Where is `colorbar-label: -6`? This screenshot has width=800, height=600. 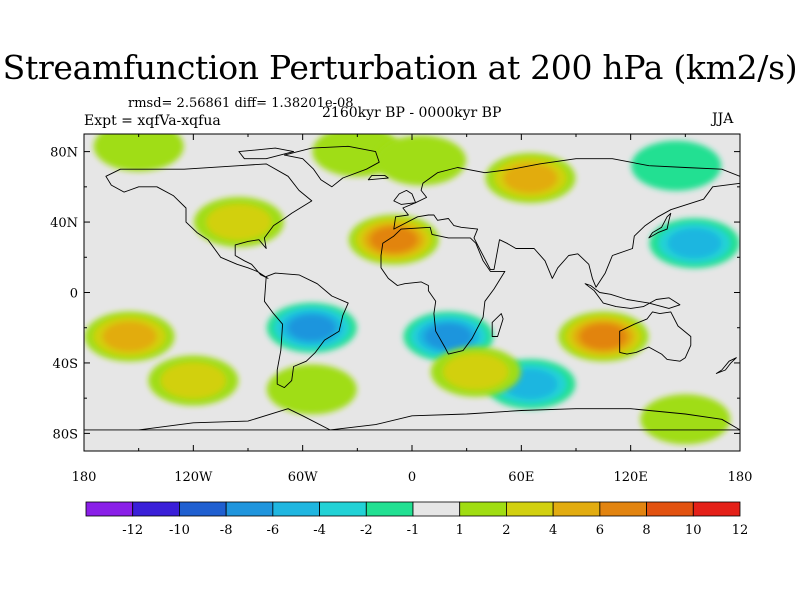 colorbar-label: -6 is located at coordinates (273, 530).